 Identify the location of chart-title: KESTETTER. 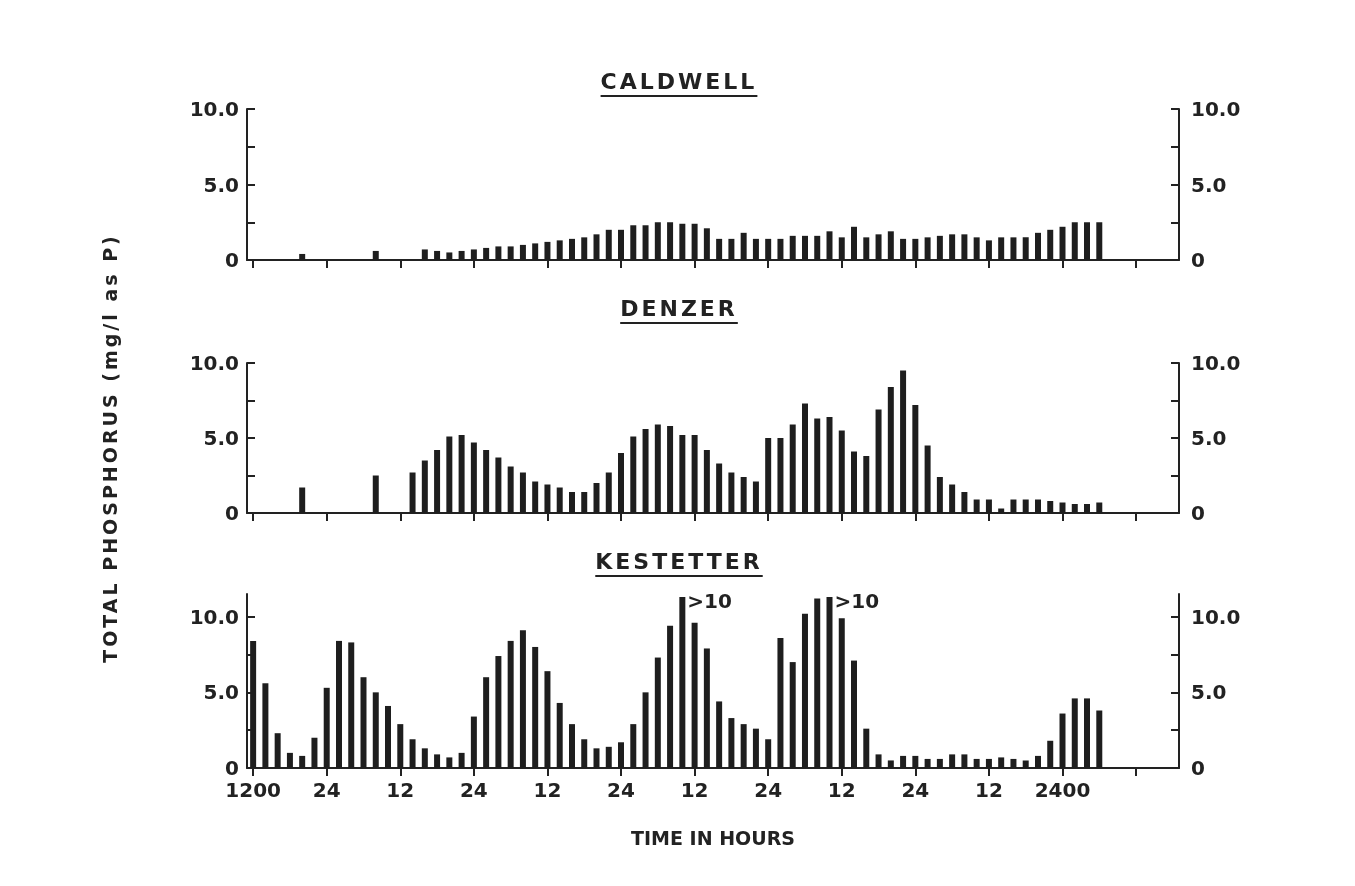
(678, 561).